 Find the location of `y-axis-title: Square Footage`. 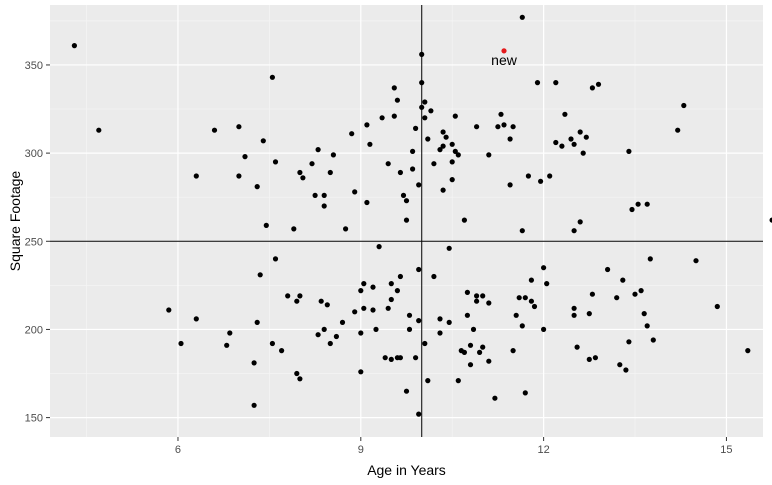

y-axis-title: Square Footage is located at coordinates (15, 221).